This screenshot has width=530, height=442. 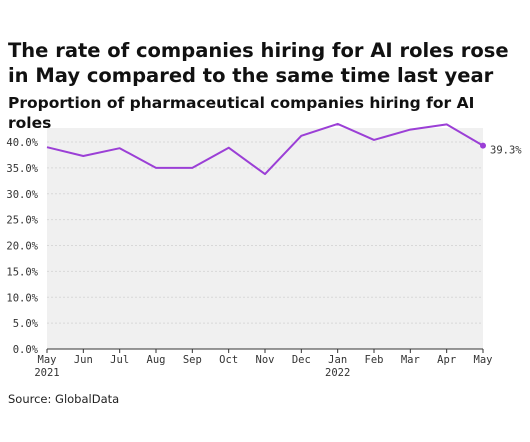 I want to click on x-tick-label: Dec, so click(x=301, y=360).